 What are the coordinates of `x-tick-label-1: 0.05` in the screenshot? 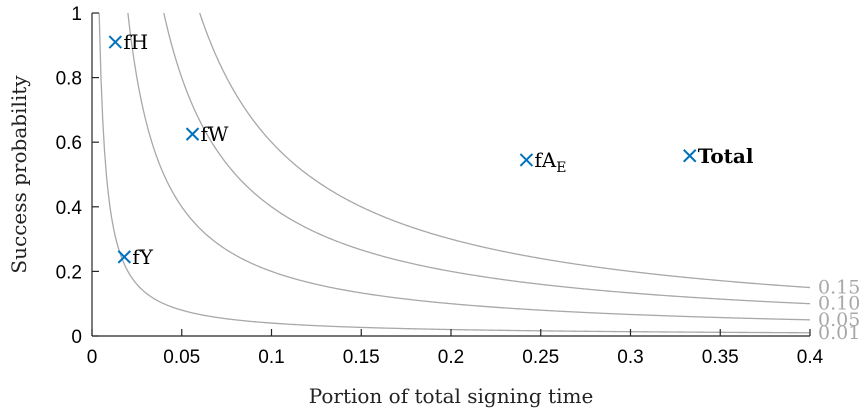 It's located at (181, 357).